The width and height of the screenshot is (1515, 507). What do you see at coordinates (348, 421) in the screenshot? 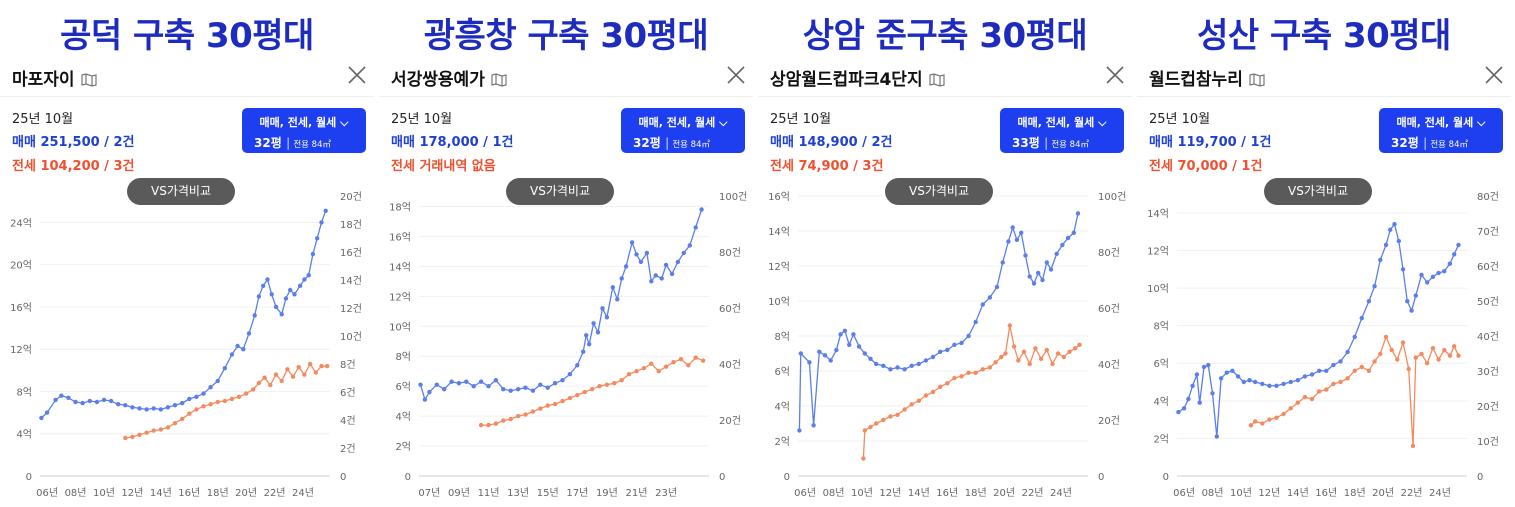
I see `y-right-tick-label: 4건` at bounding box center [348, 421].